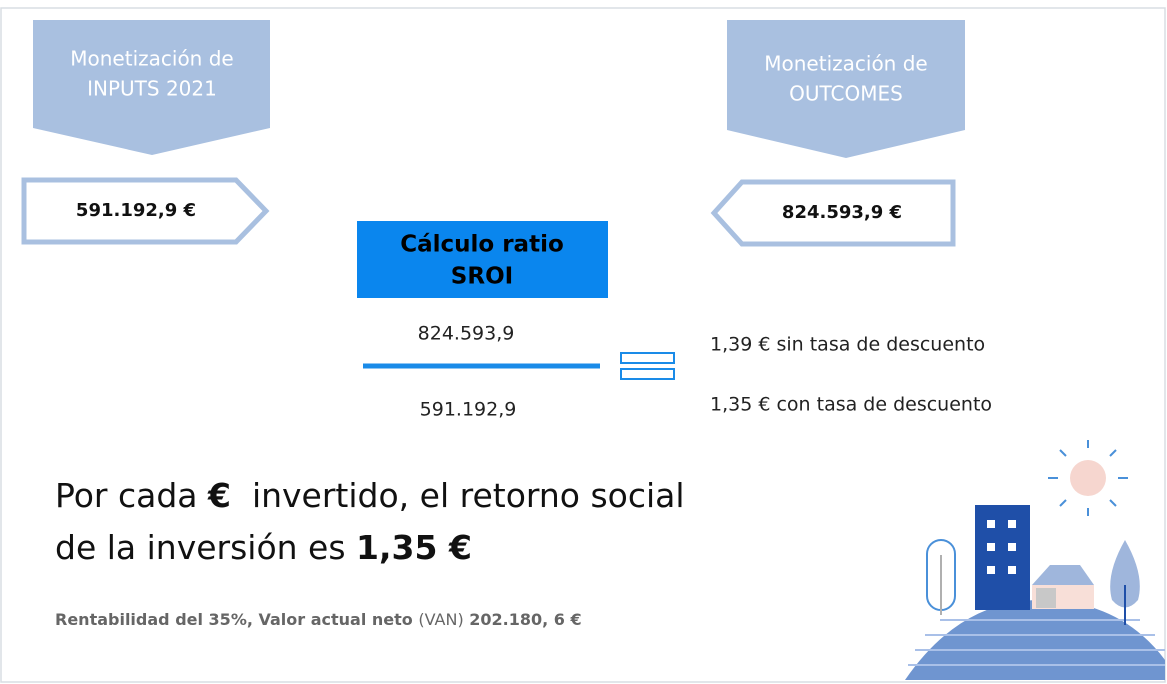 The image size is (1167, 684). Describe the element at coordinates (440, 619) in the screenshot. I see `footnote-text: (VAN)` at that location.